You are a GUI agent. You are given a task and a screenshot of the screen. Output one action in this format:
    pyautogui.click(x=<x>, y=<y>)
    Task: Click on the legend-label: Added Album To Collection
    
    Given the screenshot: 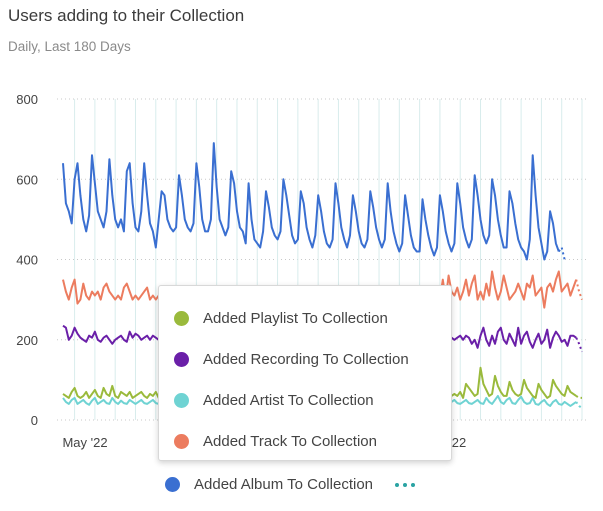 What is the action you would take?
    pyautogui.click(x=284, y=484)
    